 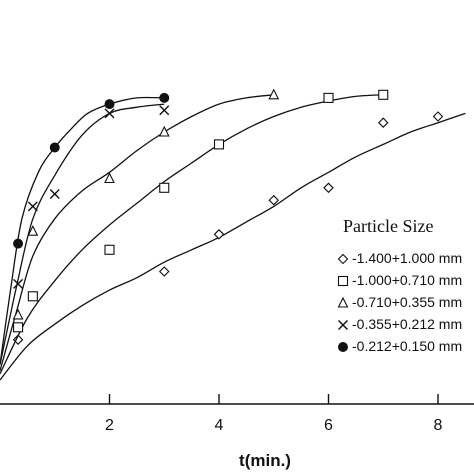 I want to click on legend-title: Particle Size, so click(x=388, y=226).